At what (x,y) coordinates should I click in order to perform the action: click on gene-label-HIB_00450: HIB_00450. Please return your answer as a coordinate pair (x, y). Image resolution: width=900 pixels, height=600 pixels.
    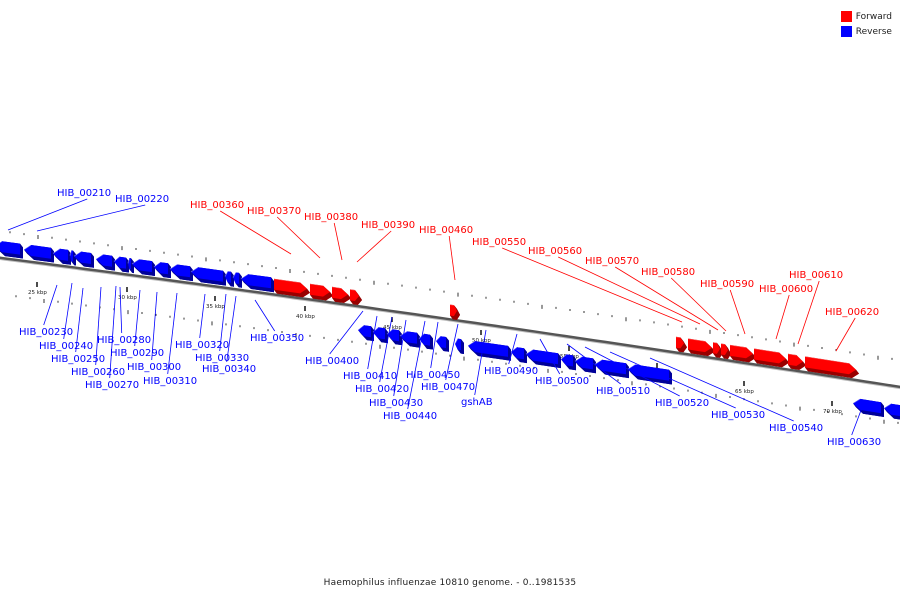
    Looking at the image, I should click on (433, 375).